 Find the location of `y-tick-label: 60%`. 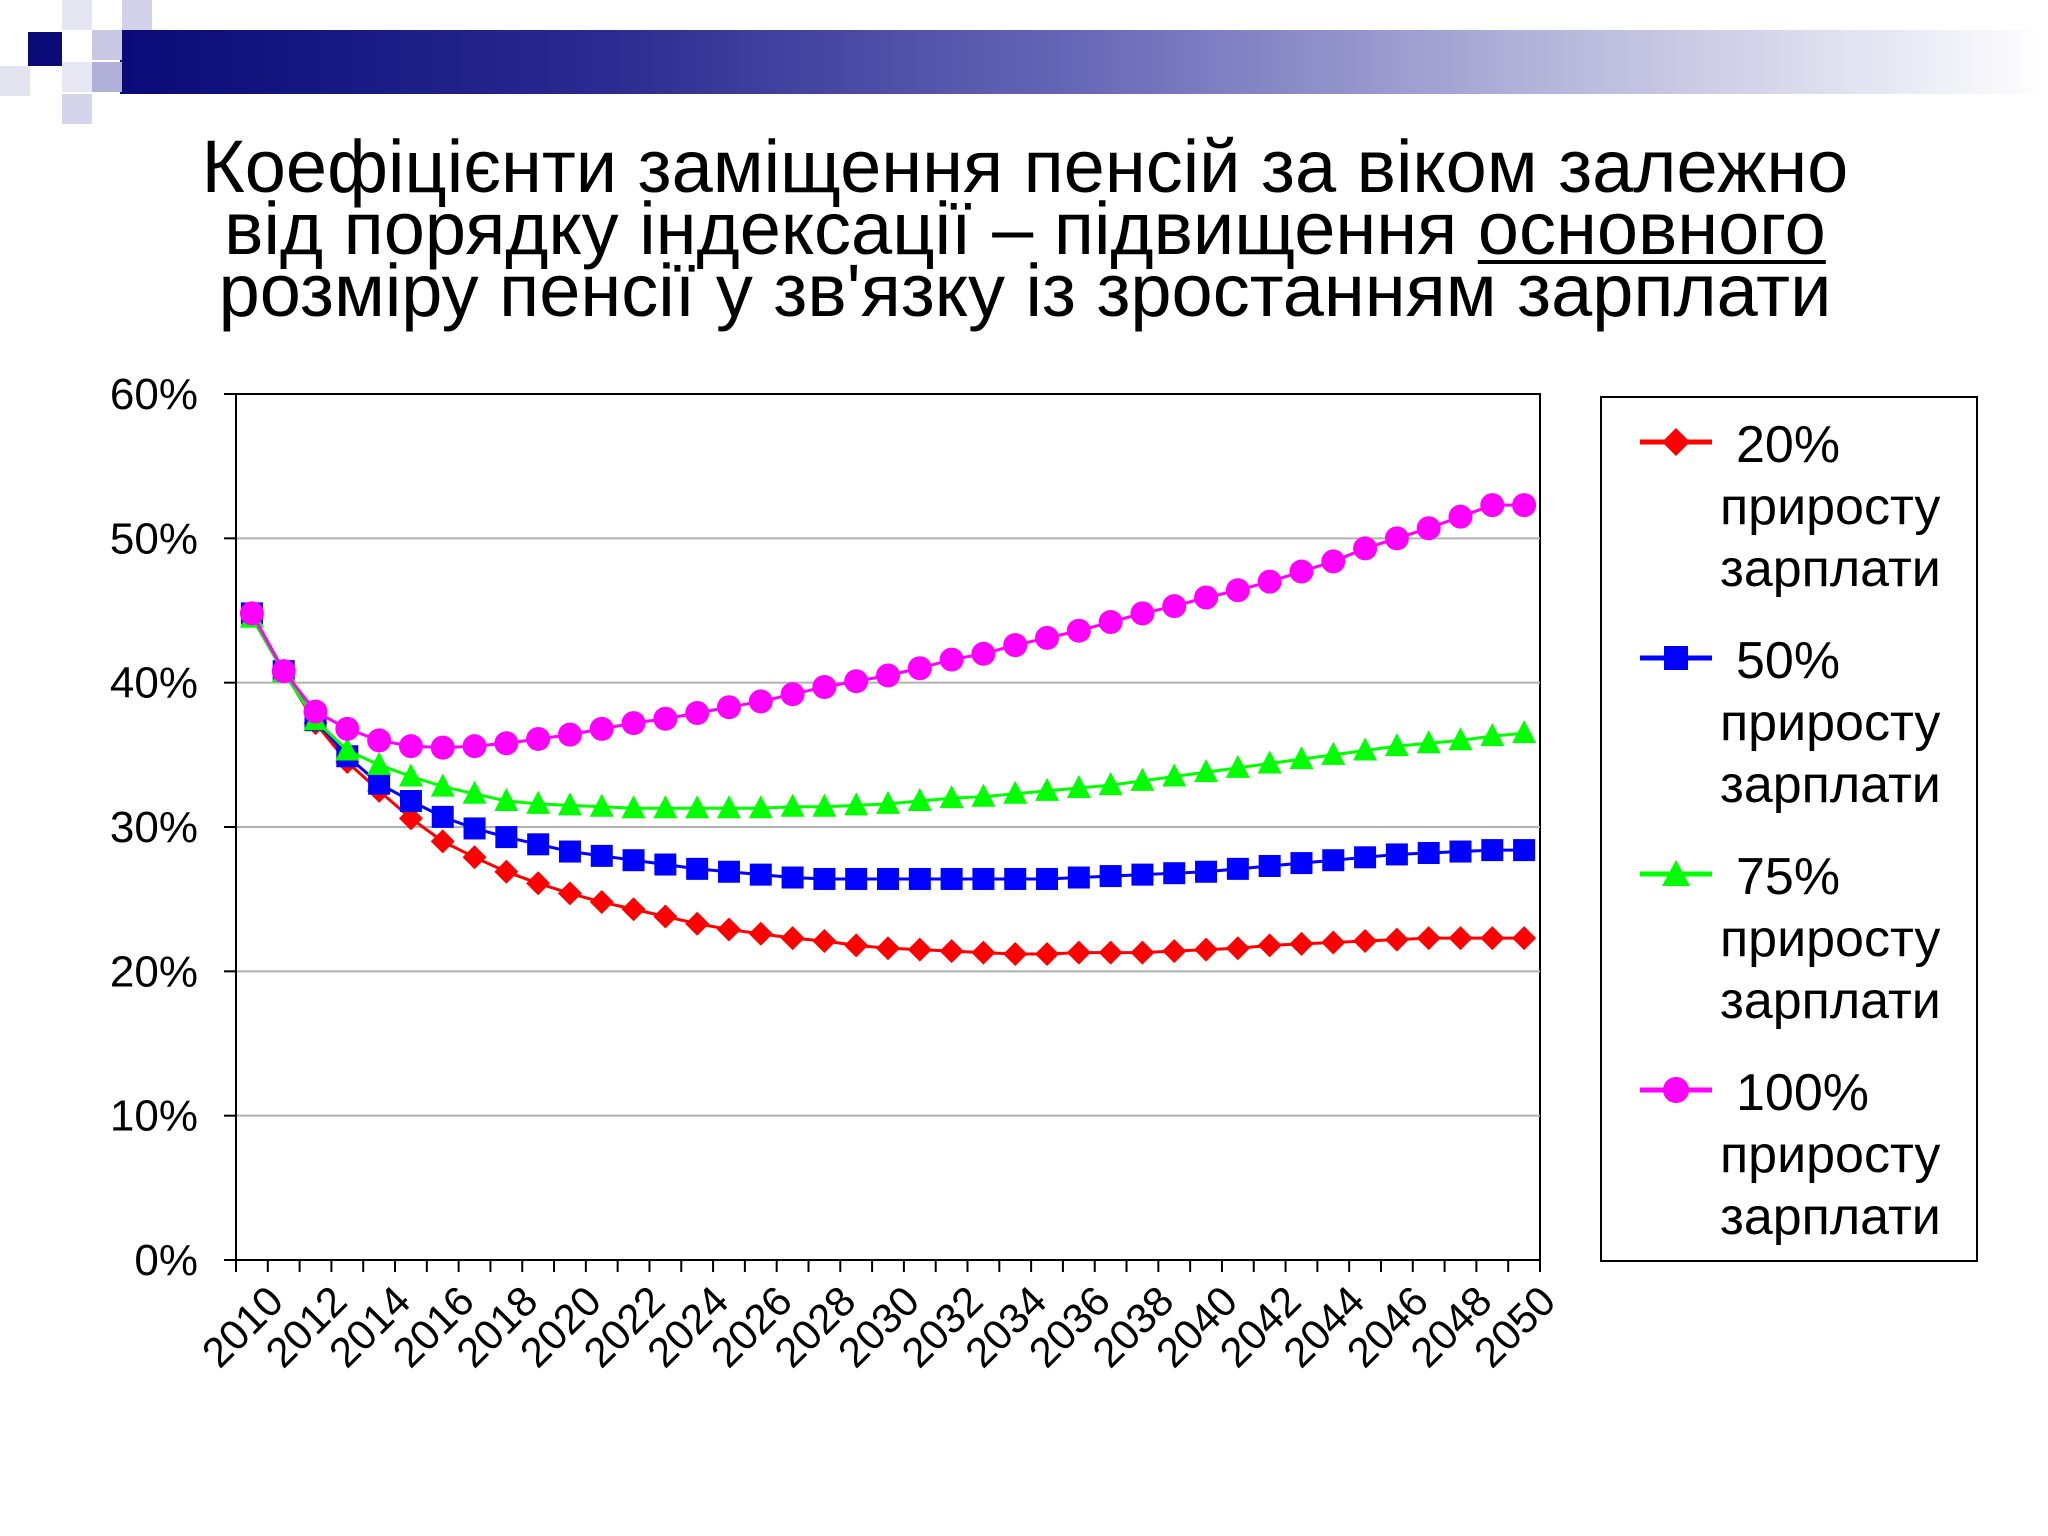

y-tick-label: 60% is located at coordinates (154, 394).